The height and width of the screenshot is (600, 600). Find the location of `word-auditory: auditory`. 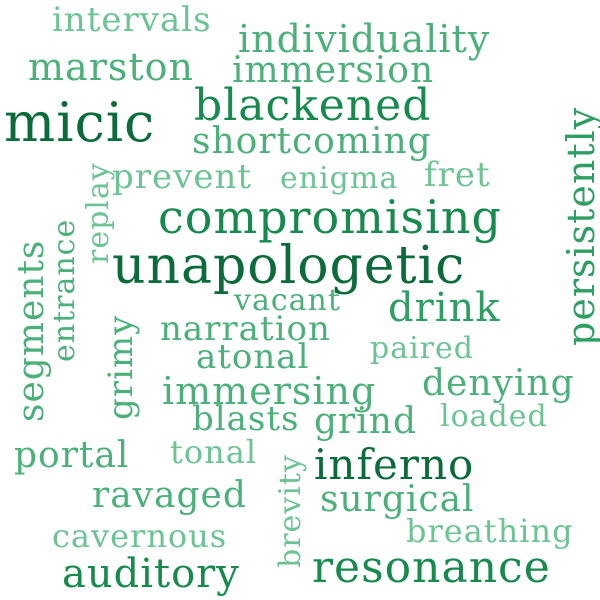

word-auditory: auditory is located at coordinates (151, 574).